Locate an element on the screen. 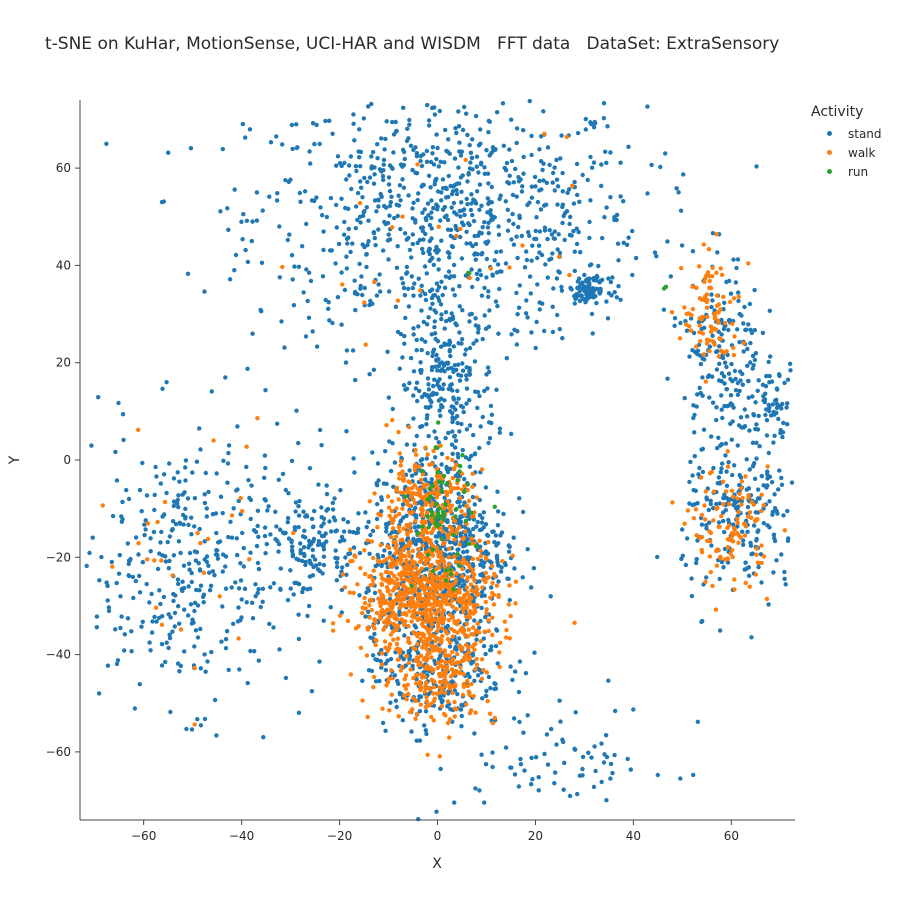  legend-item-stand: stand is located at coordinates (846, 133).